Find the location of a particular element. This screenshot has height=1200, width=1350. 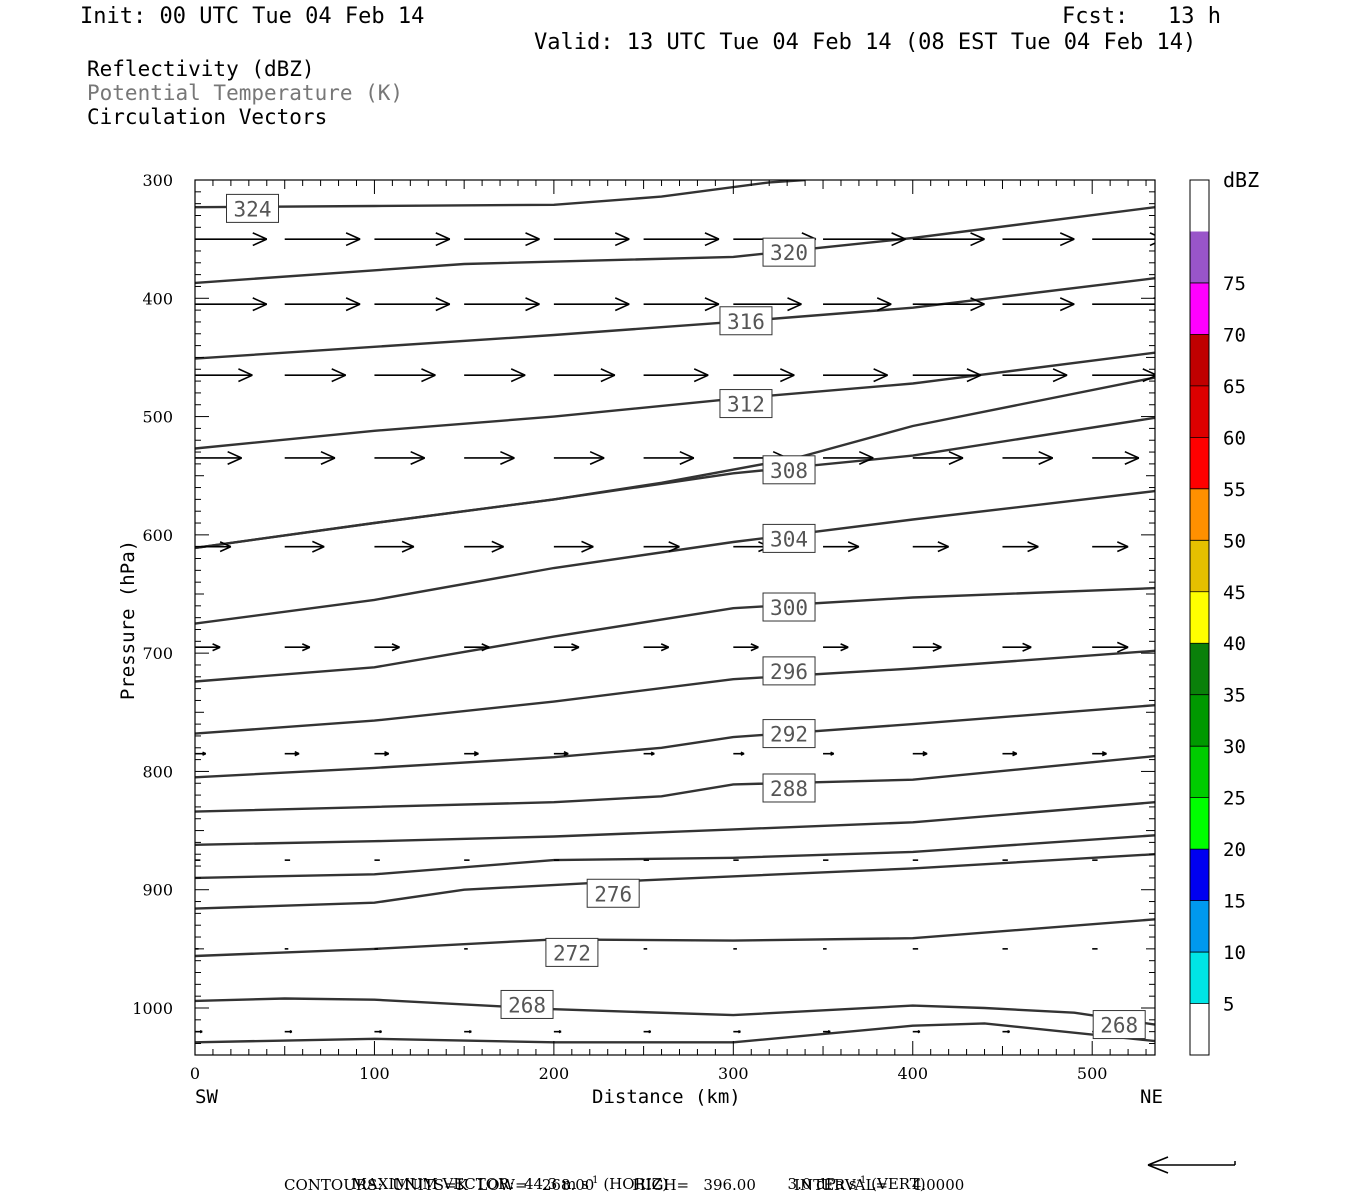

contour-label-296: 296 is located at coordinates (789, 672).